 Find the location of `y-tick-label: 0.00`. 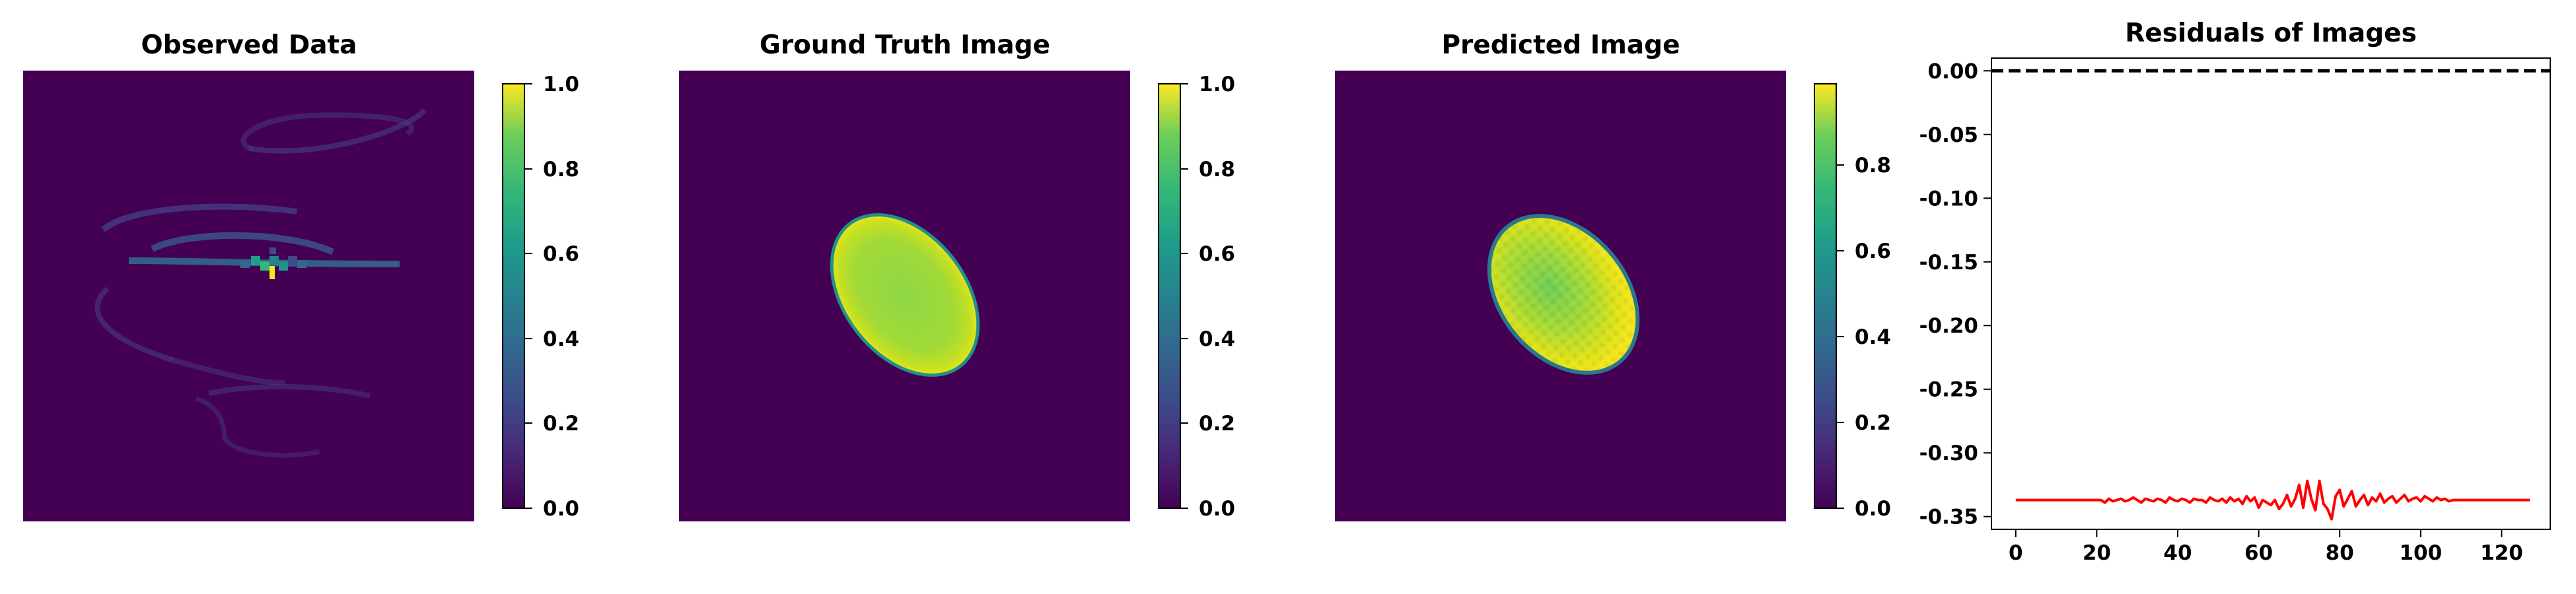

y-tick-label: 0.00 is located at coordinates (1954, 71).